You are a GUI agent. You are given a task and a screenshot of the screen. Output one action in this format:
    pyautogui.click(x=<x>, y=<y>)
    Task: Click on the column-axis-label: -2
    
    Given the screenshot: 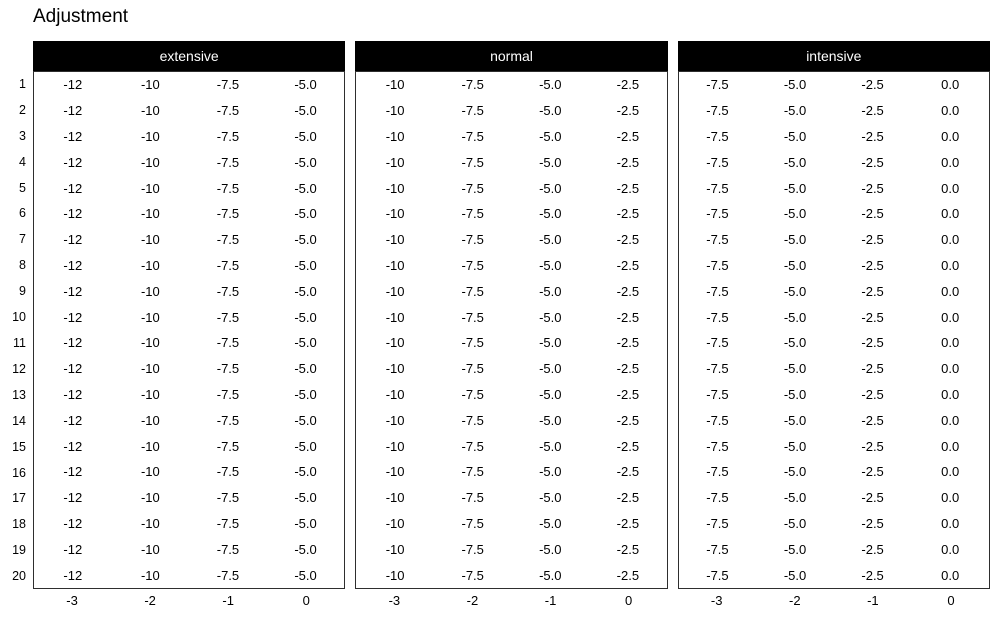 What is the action you would take?
    pyautogui.click(x=794, y=600)
    